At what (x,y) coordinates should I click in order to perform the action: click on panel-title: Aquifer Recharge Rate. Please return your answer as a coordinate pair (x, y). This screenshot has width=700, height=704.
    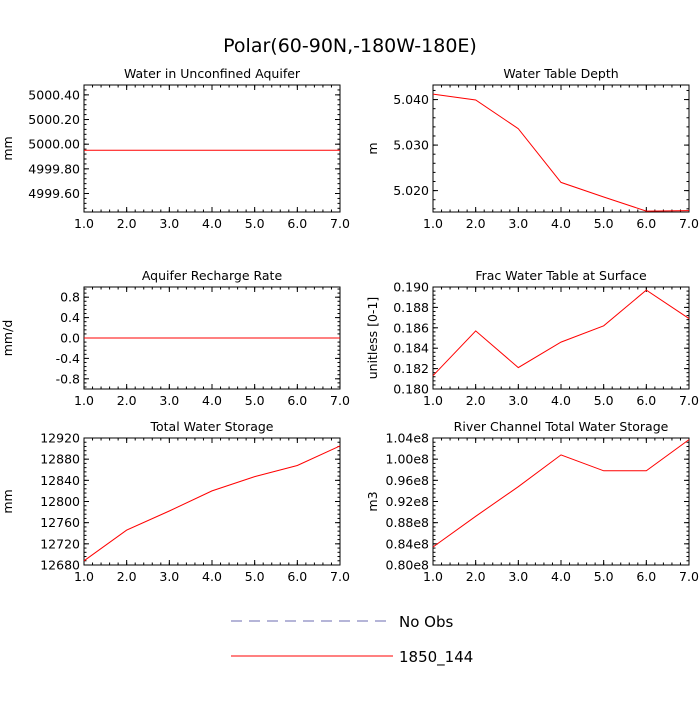
    Looking at the image, I should click on (212, 275).